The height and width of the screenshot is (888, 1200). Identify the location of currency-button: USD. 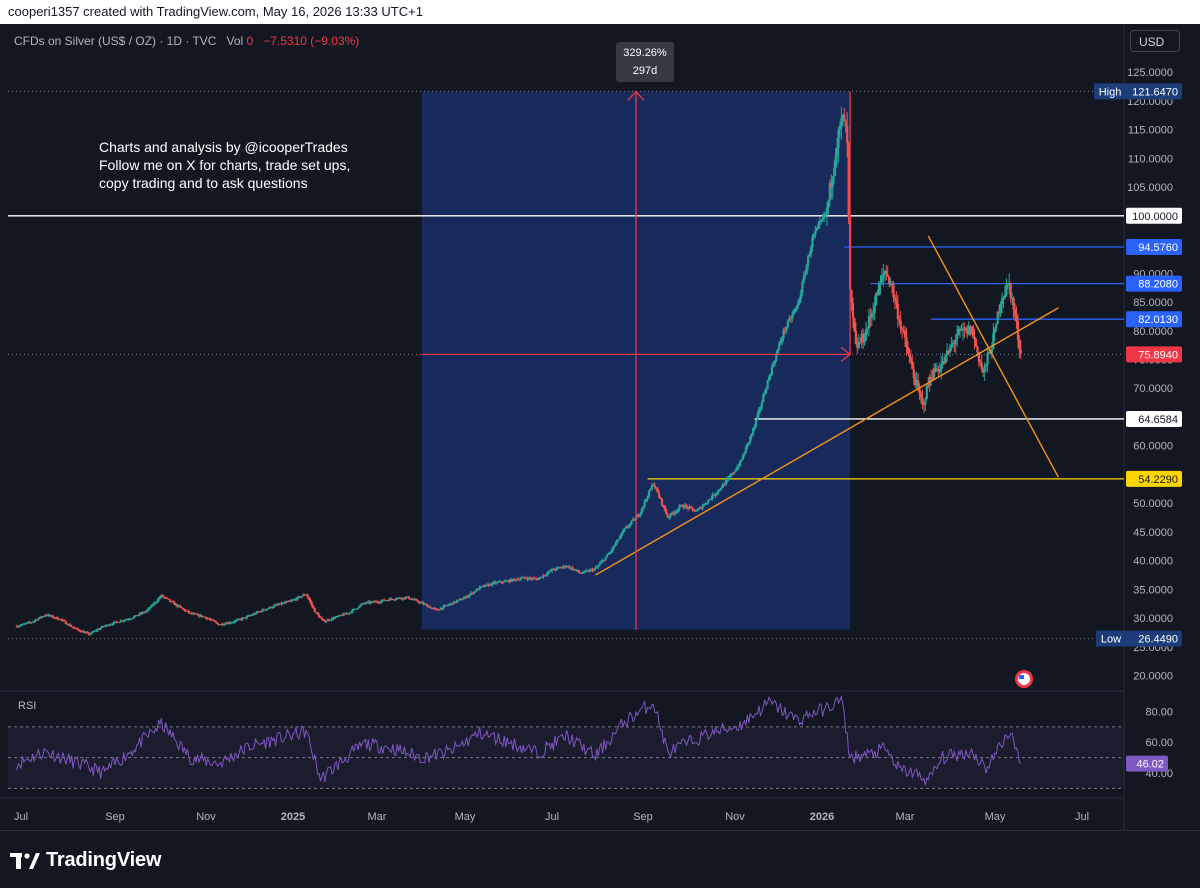
(1155, 41).